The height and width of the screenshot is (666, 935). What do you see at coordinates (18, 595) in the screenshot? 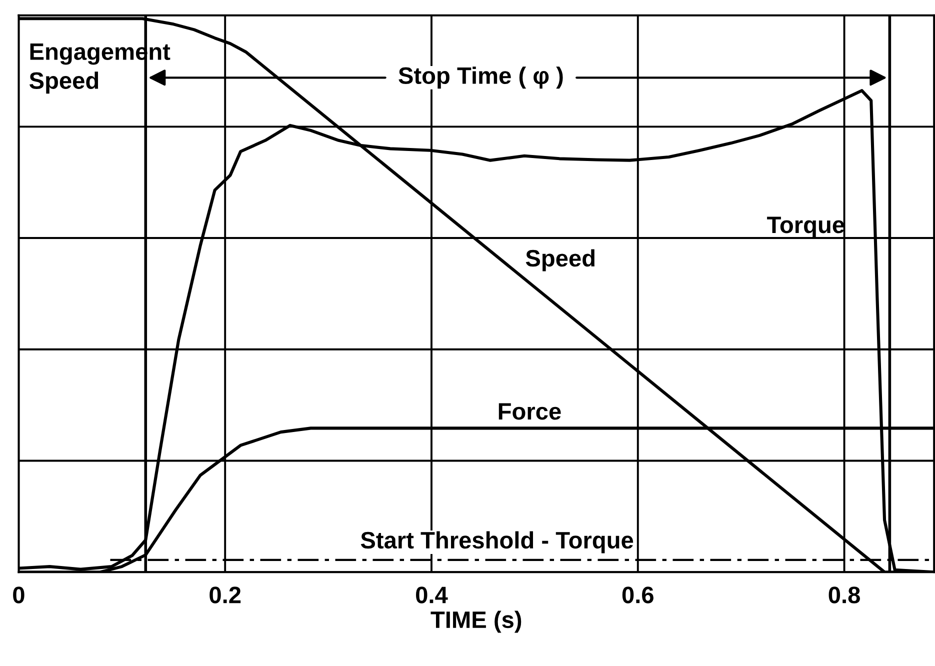
I see `x-tick-label: 0` at bounding box center [18, 595].